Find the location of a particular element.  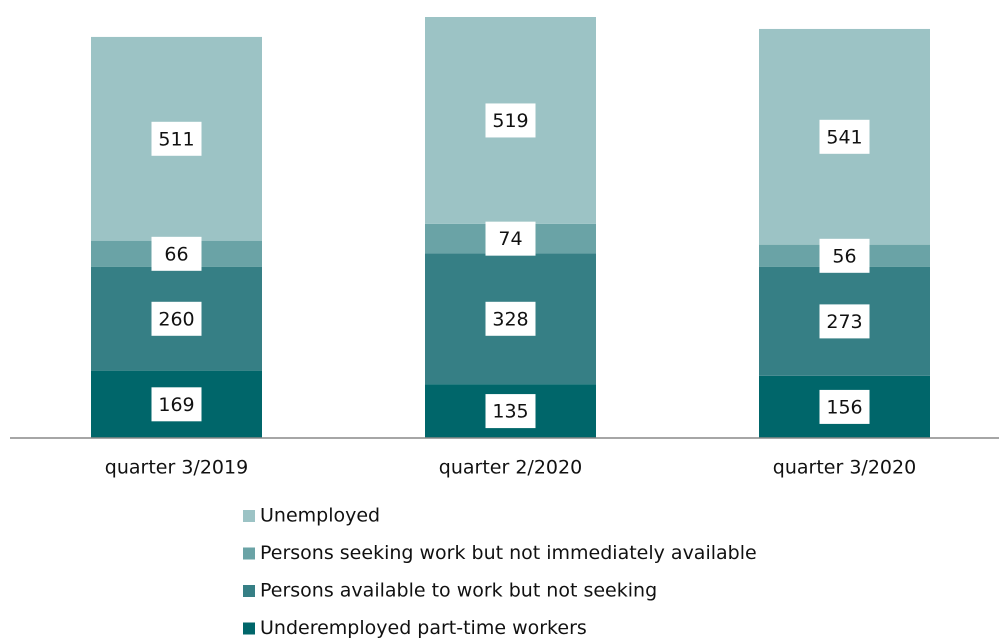

value-label: 519 is located at coordinates (510, 121).